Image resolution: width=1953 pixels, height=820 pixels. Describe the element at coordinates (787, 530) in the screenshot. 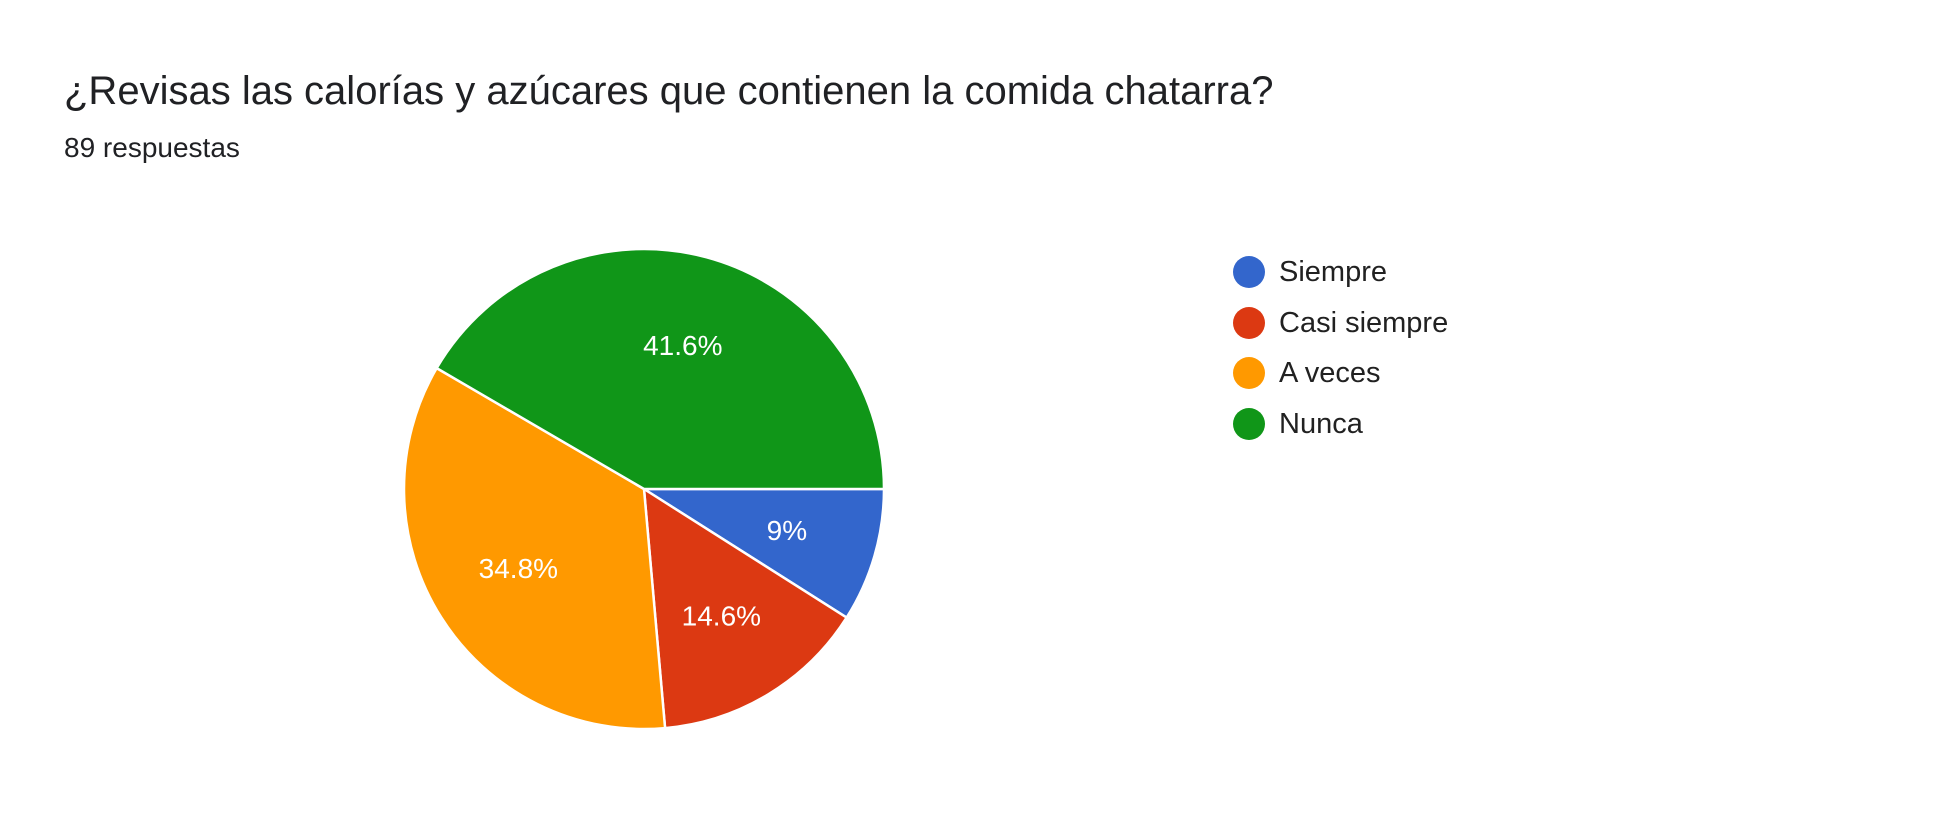

I see `slice-label-siempre: 9%` at that location.